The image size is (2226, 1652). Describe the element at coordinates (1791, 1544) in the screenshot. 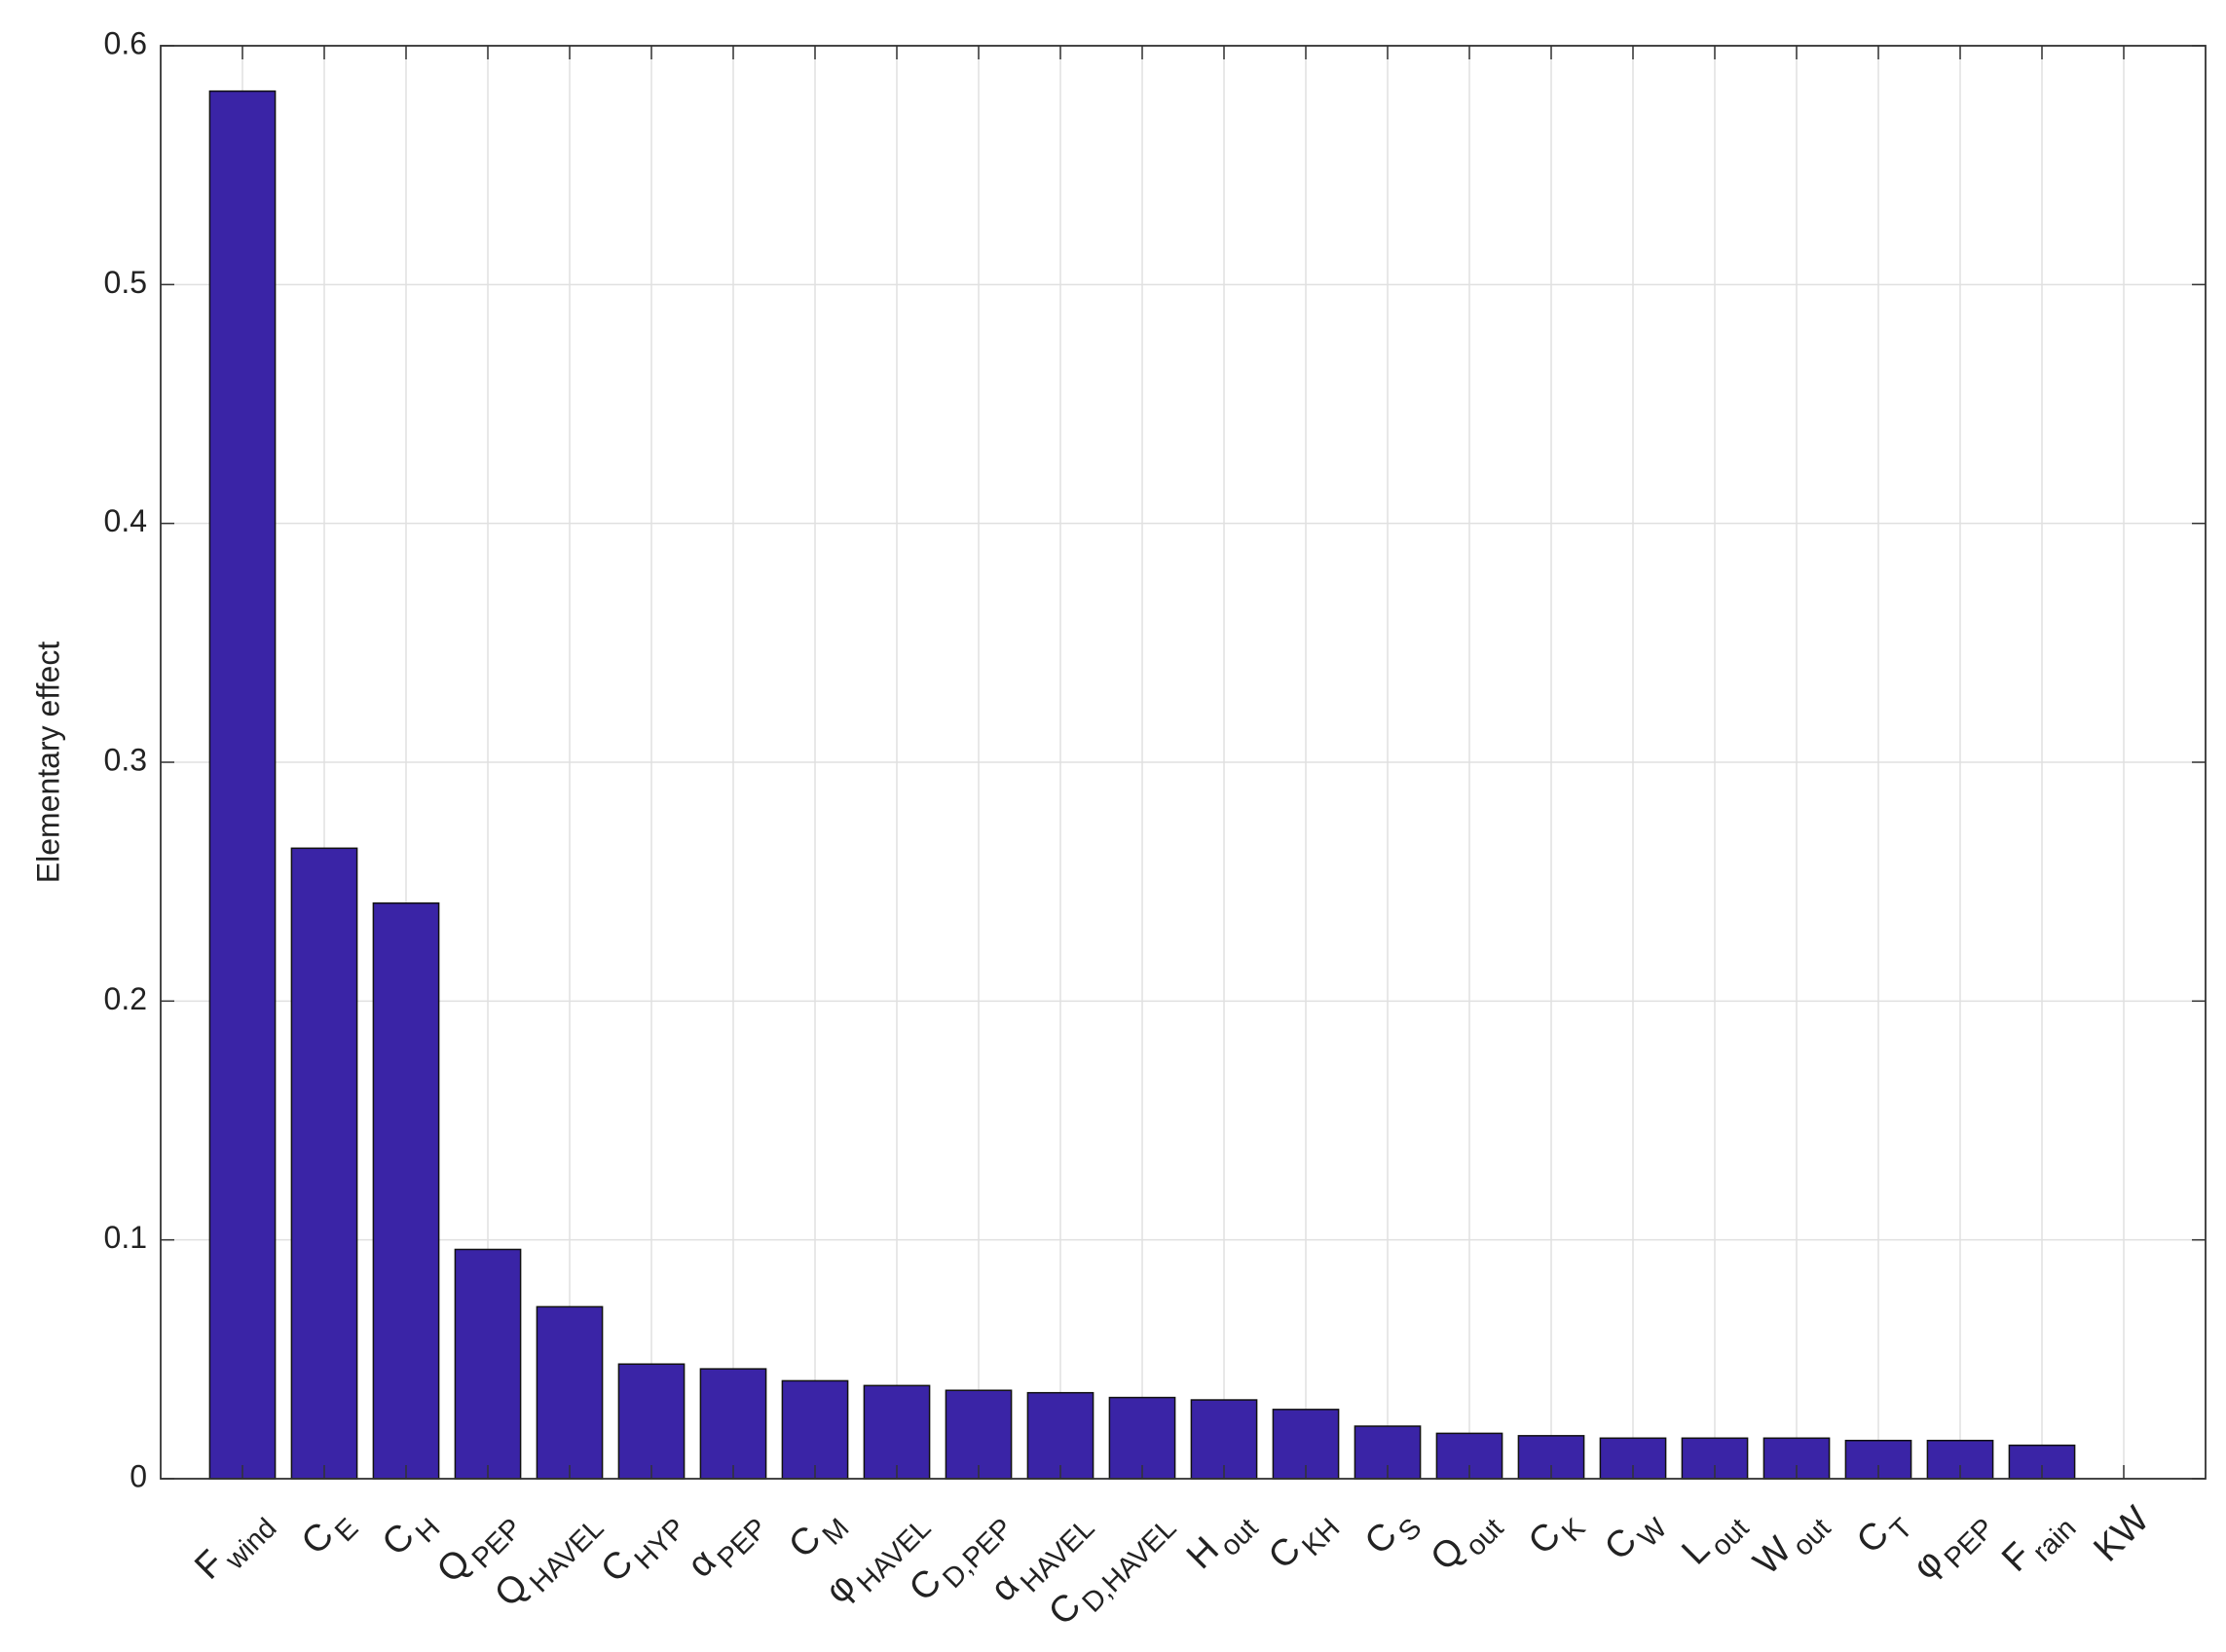

I see `x-tick-label: Wout` at that location.